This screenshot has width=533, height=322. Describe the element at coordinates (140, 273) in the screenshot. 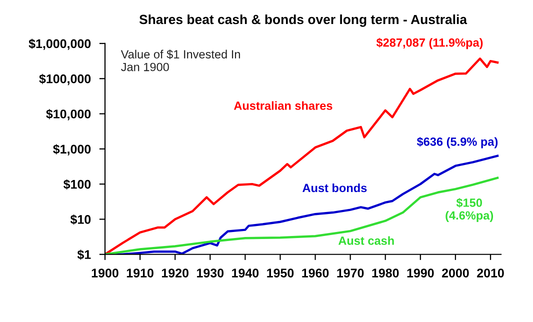

I see `x-tick-label: 1910` at that location.